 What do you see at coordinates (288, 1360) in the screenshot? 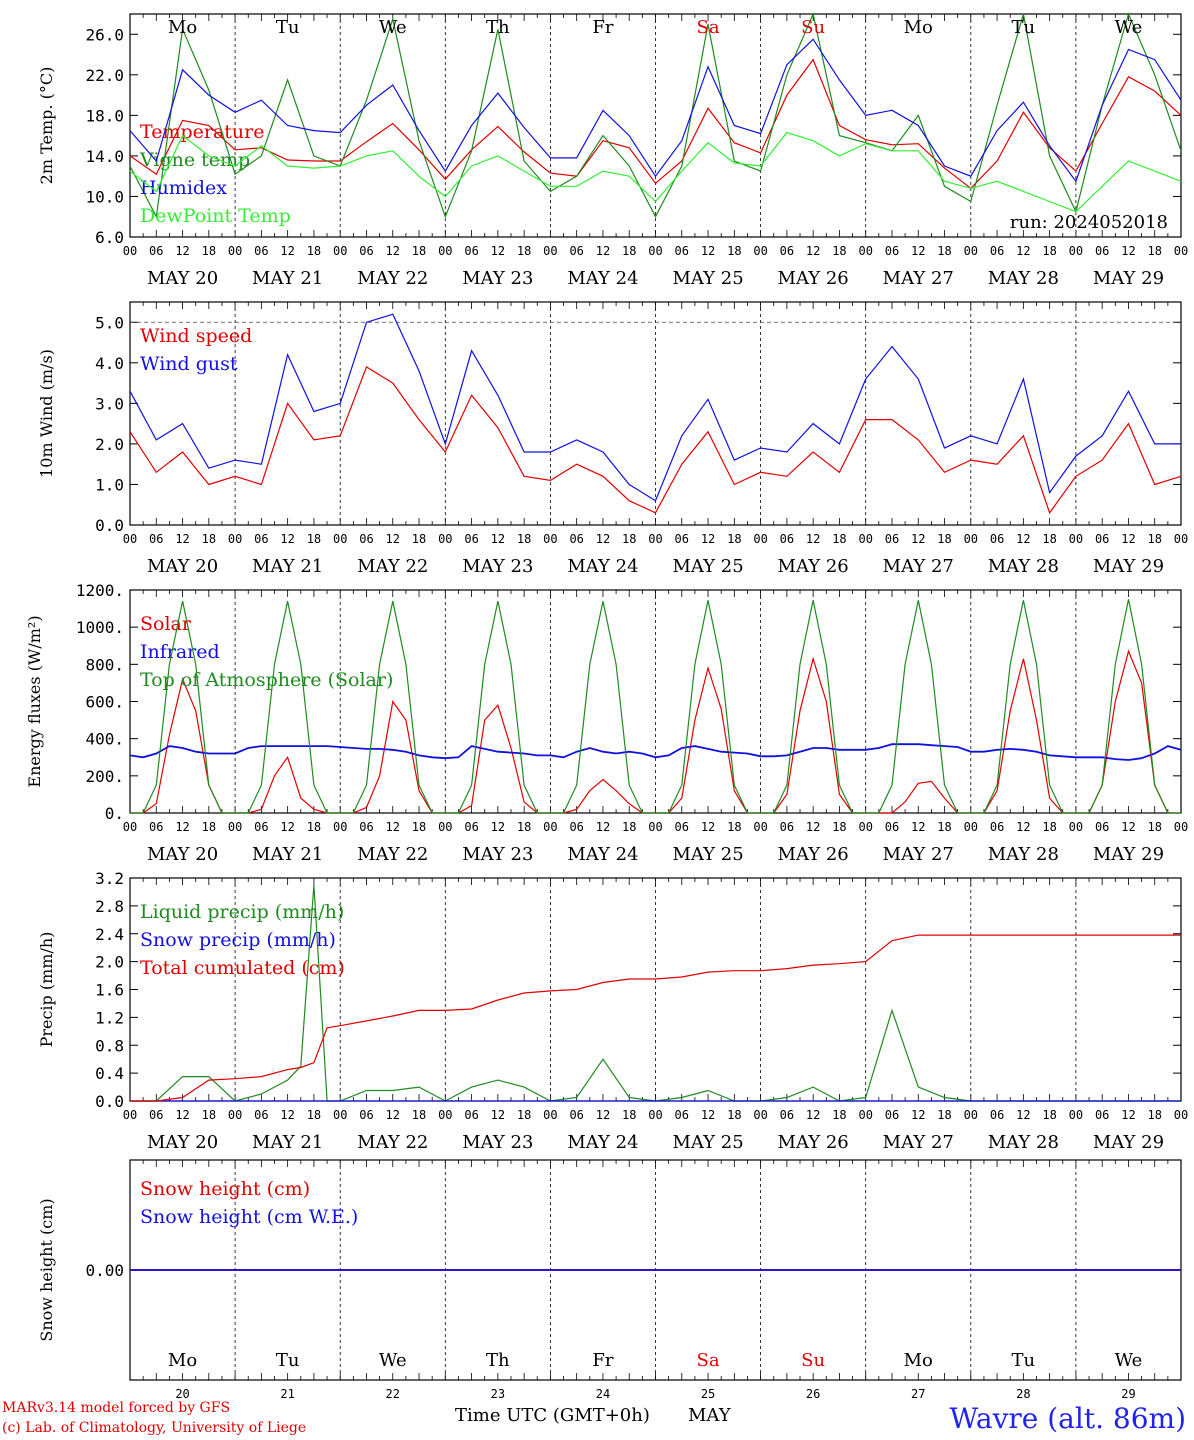
I see `weekday-label: Tu` at bounding box center [288, 1360].